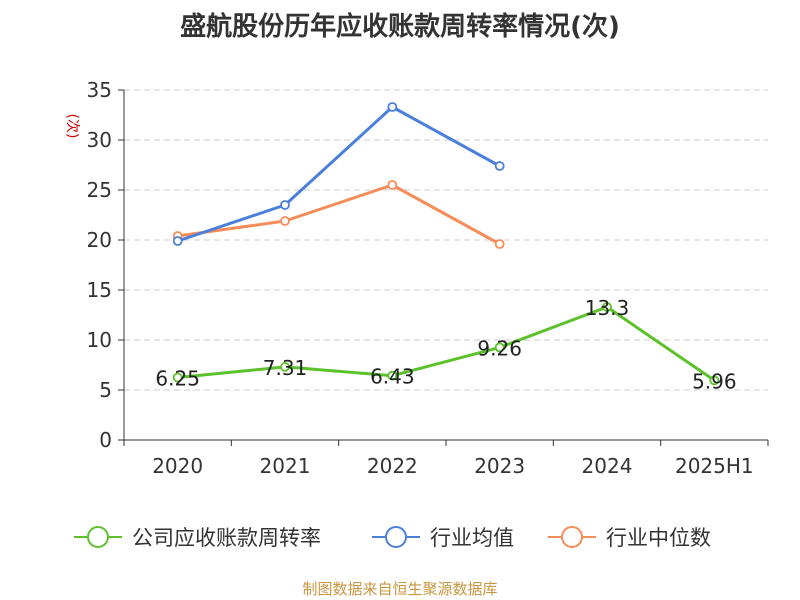 The width and height of the screenshot is (800, 600). I want to click on y-tick-label: 30, so click(99, 140).